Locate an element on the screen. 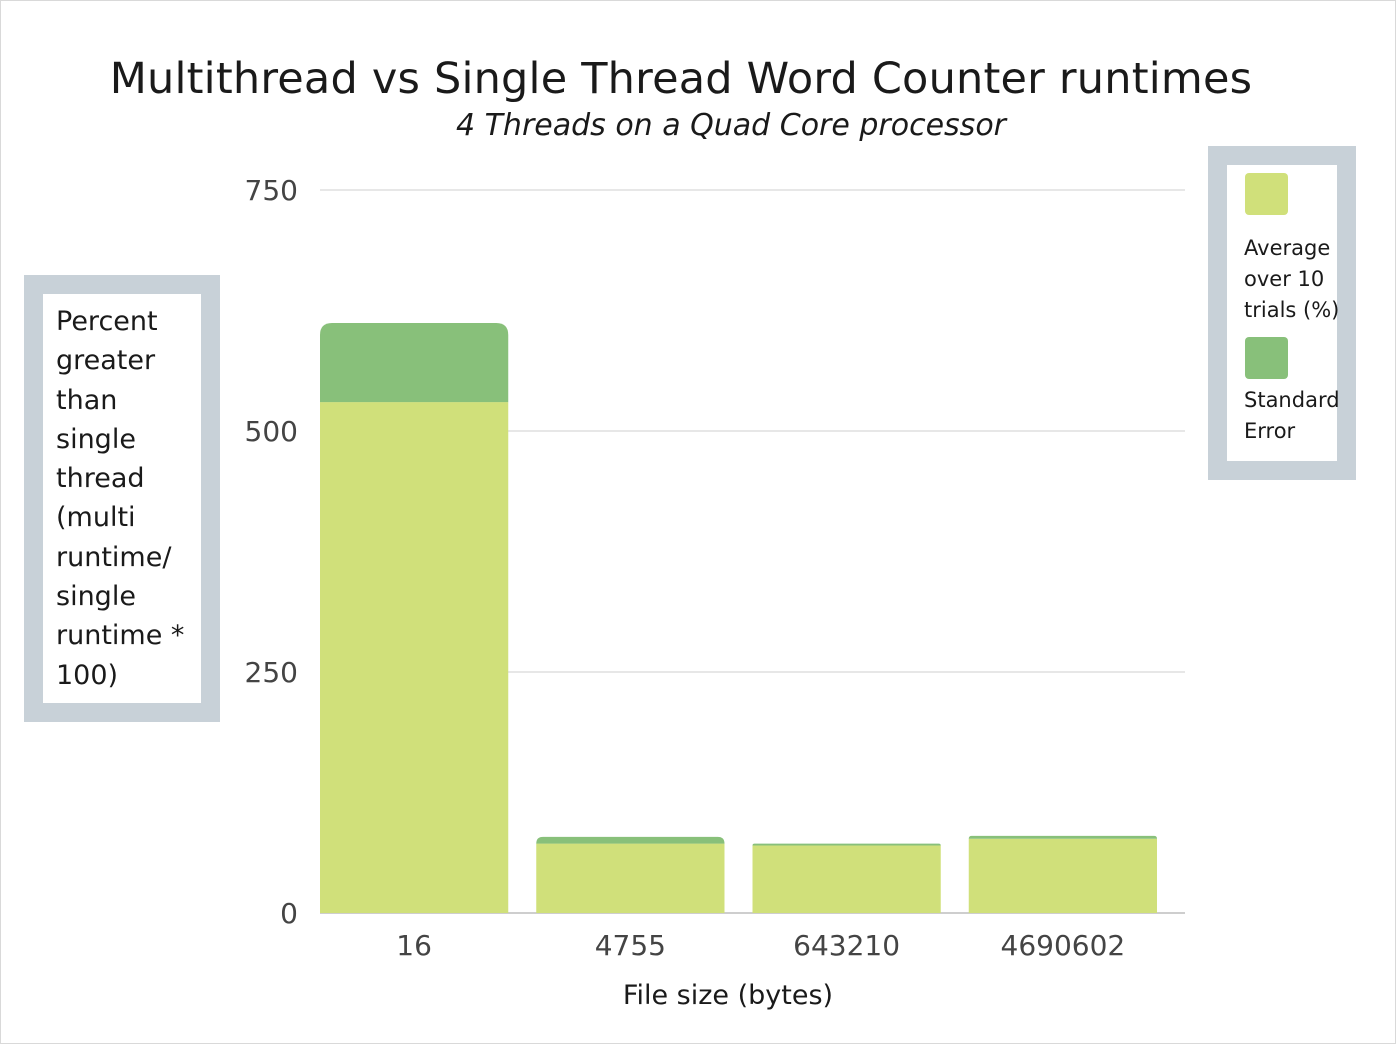 The width and height of the screenshot is (1396, 1044). bar-4690602-average is located at coordinates (1062, 875).